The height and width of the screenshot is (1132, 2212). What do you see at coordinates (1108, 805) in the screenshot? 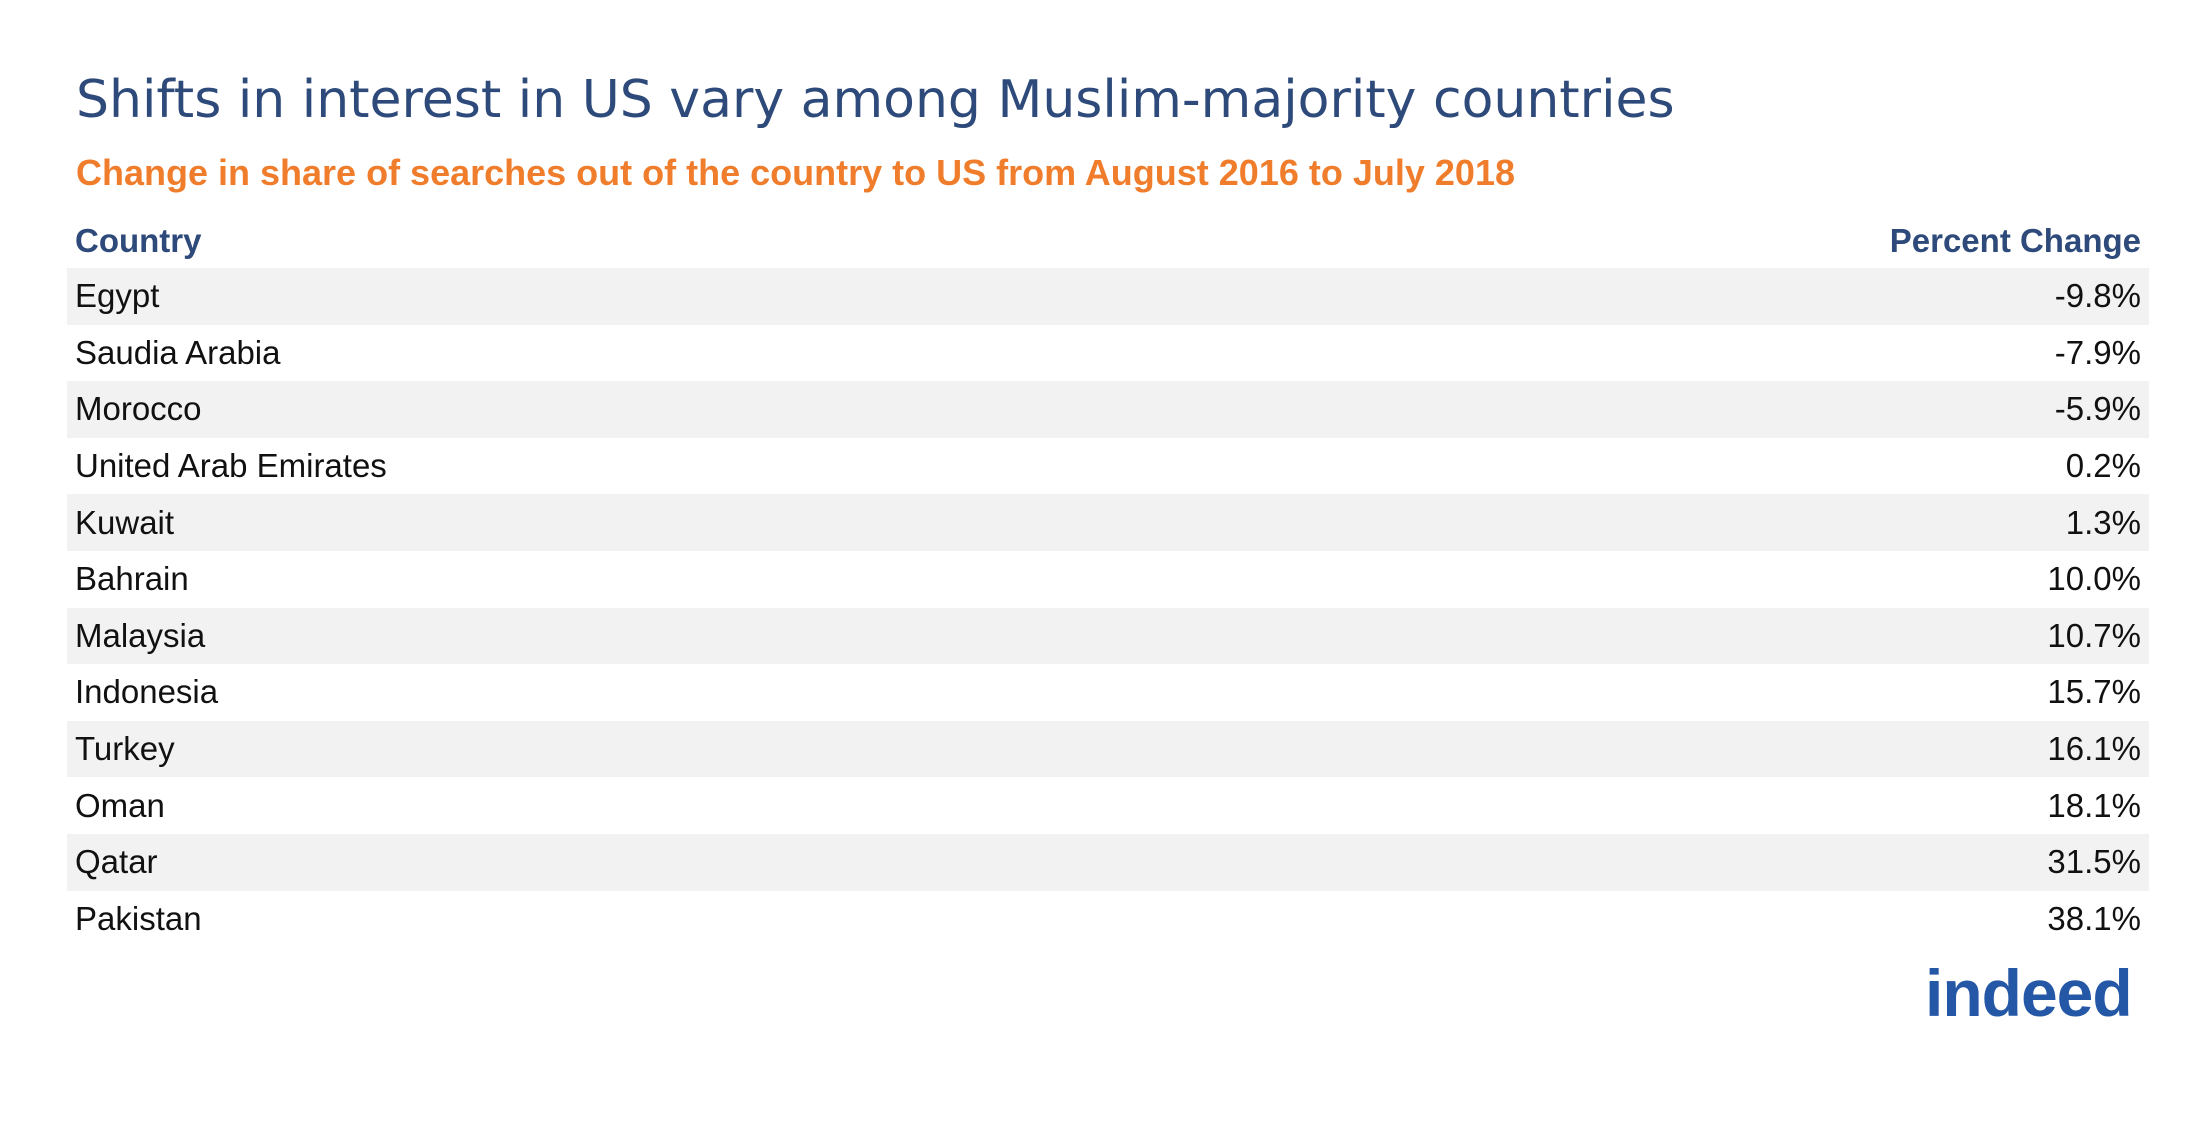
I see `table-row: Oman 18.1%` at bounding box center [1108, 805].